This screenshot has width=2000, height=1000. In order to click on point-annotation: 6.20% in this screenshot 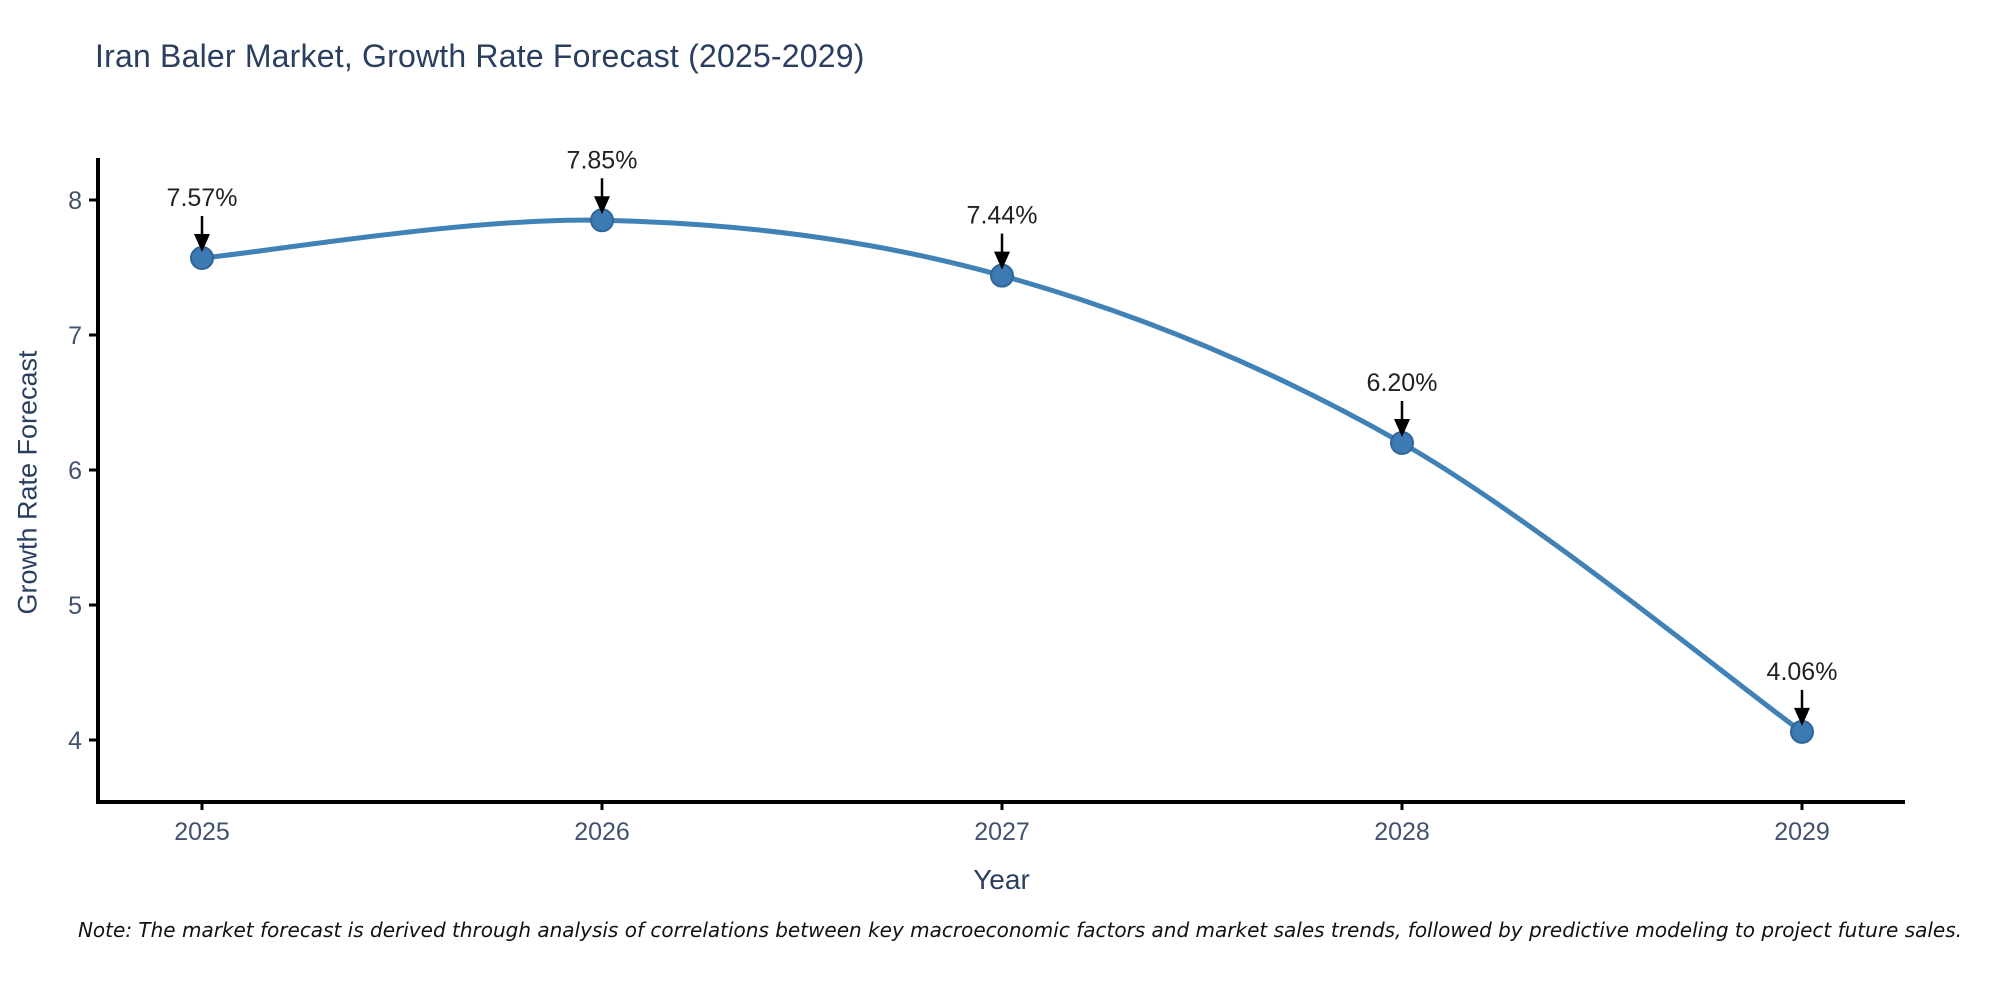, I will do `click(1402, 383)`.